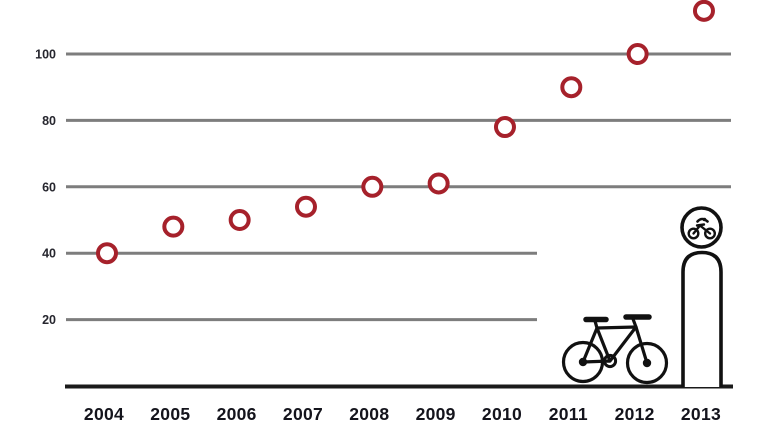 This screenshot has height=433, width=770. Describe the element at coordinates (436, 414) in the screenshot. I see `x-tick-label-2009: 2009` at that location.